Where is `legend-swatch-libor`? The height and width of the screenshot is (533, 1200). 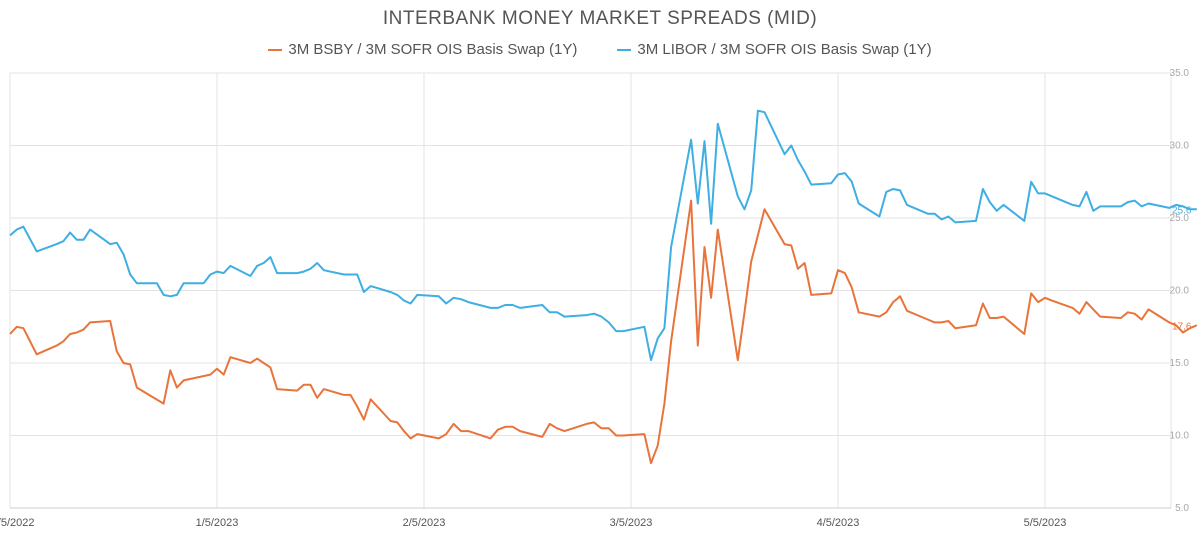 legend-swatch-libor is located at coordinates (624, 49).